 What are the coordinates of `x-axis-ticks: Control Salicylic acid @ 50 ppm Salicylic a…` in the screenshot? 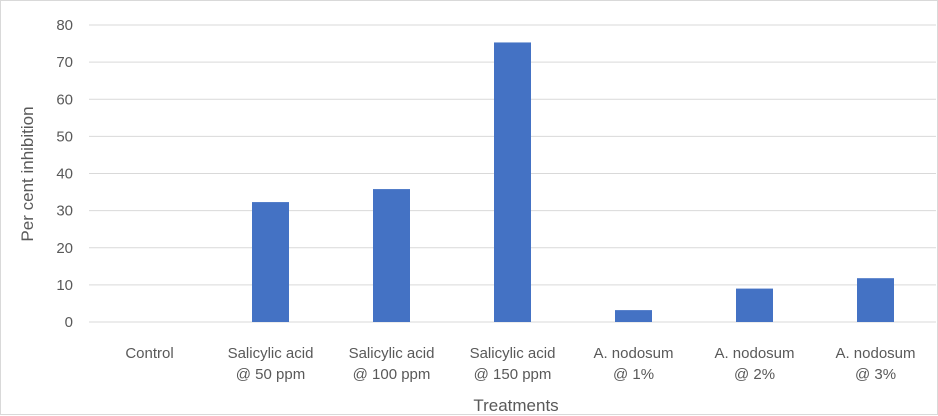 It's located at (520, 364).